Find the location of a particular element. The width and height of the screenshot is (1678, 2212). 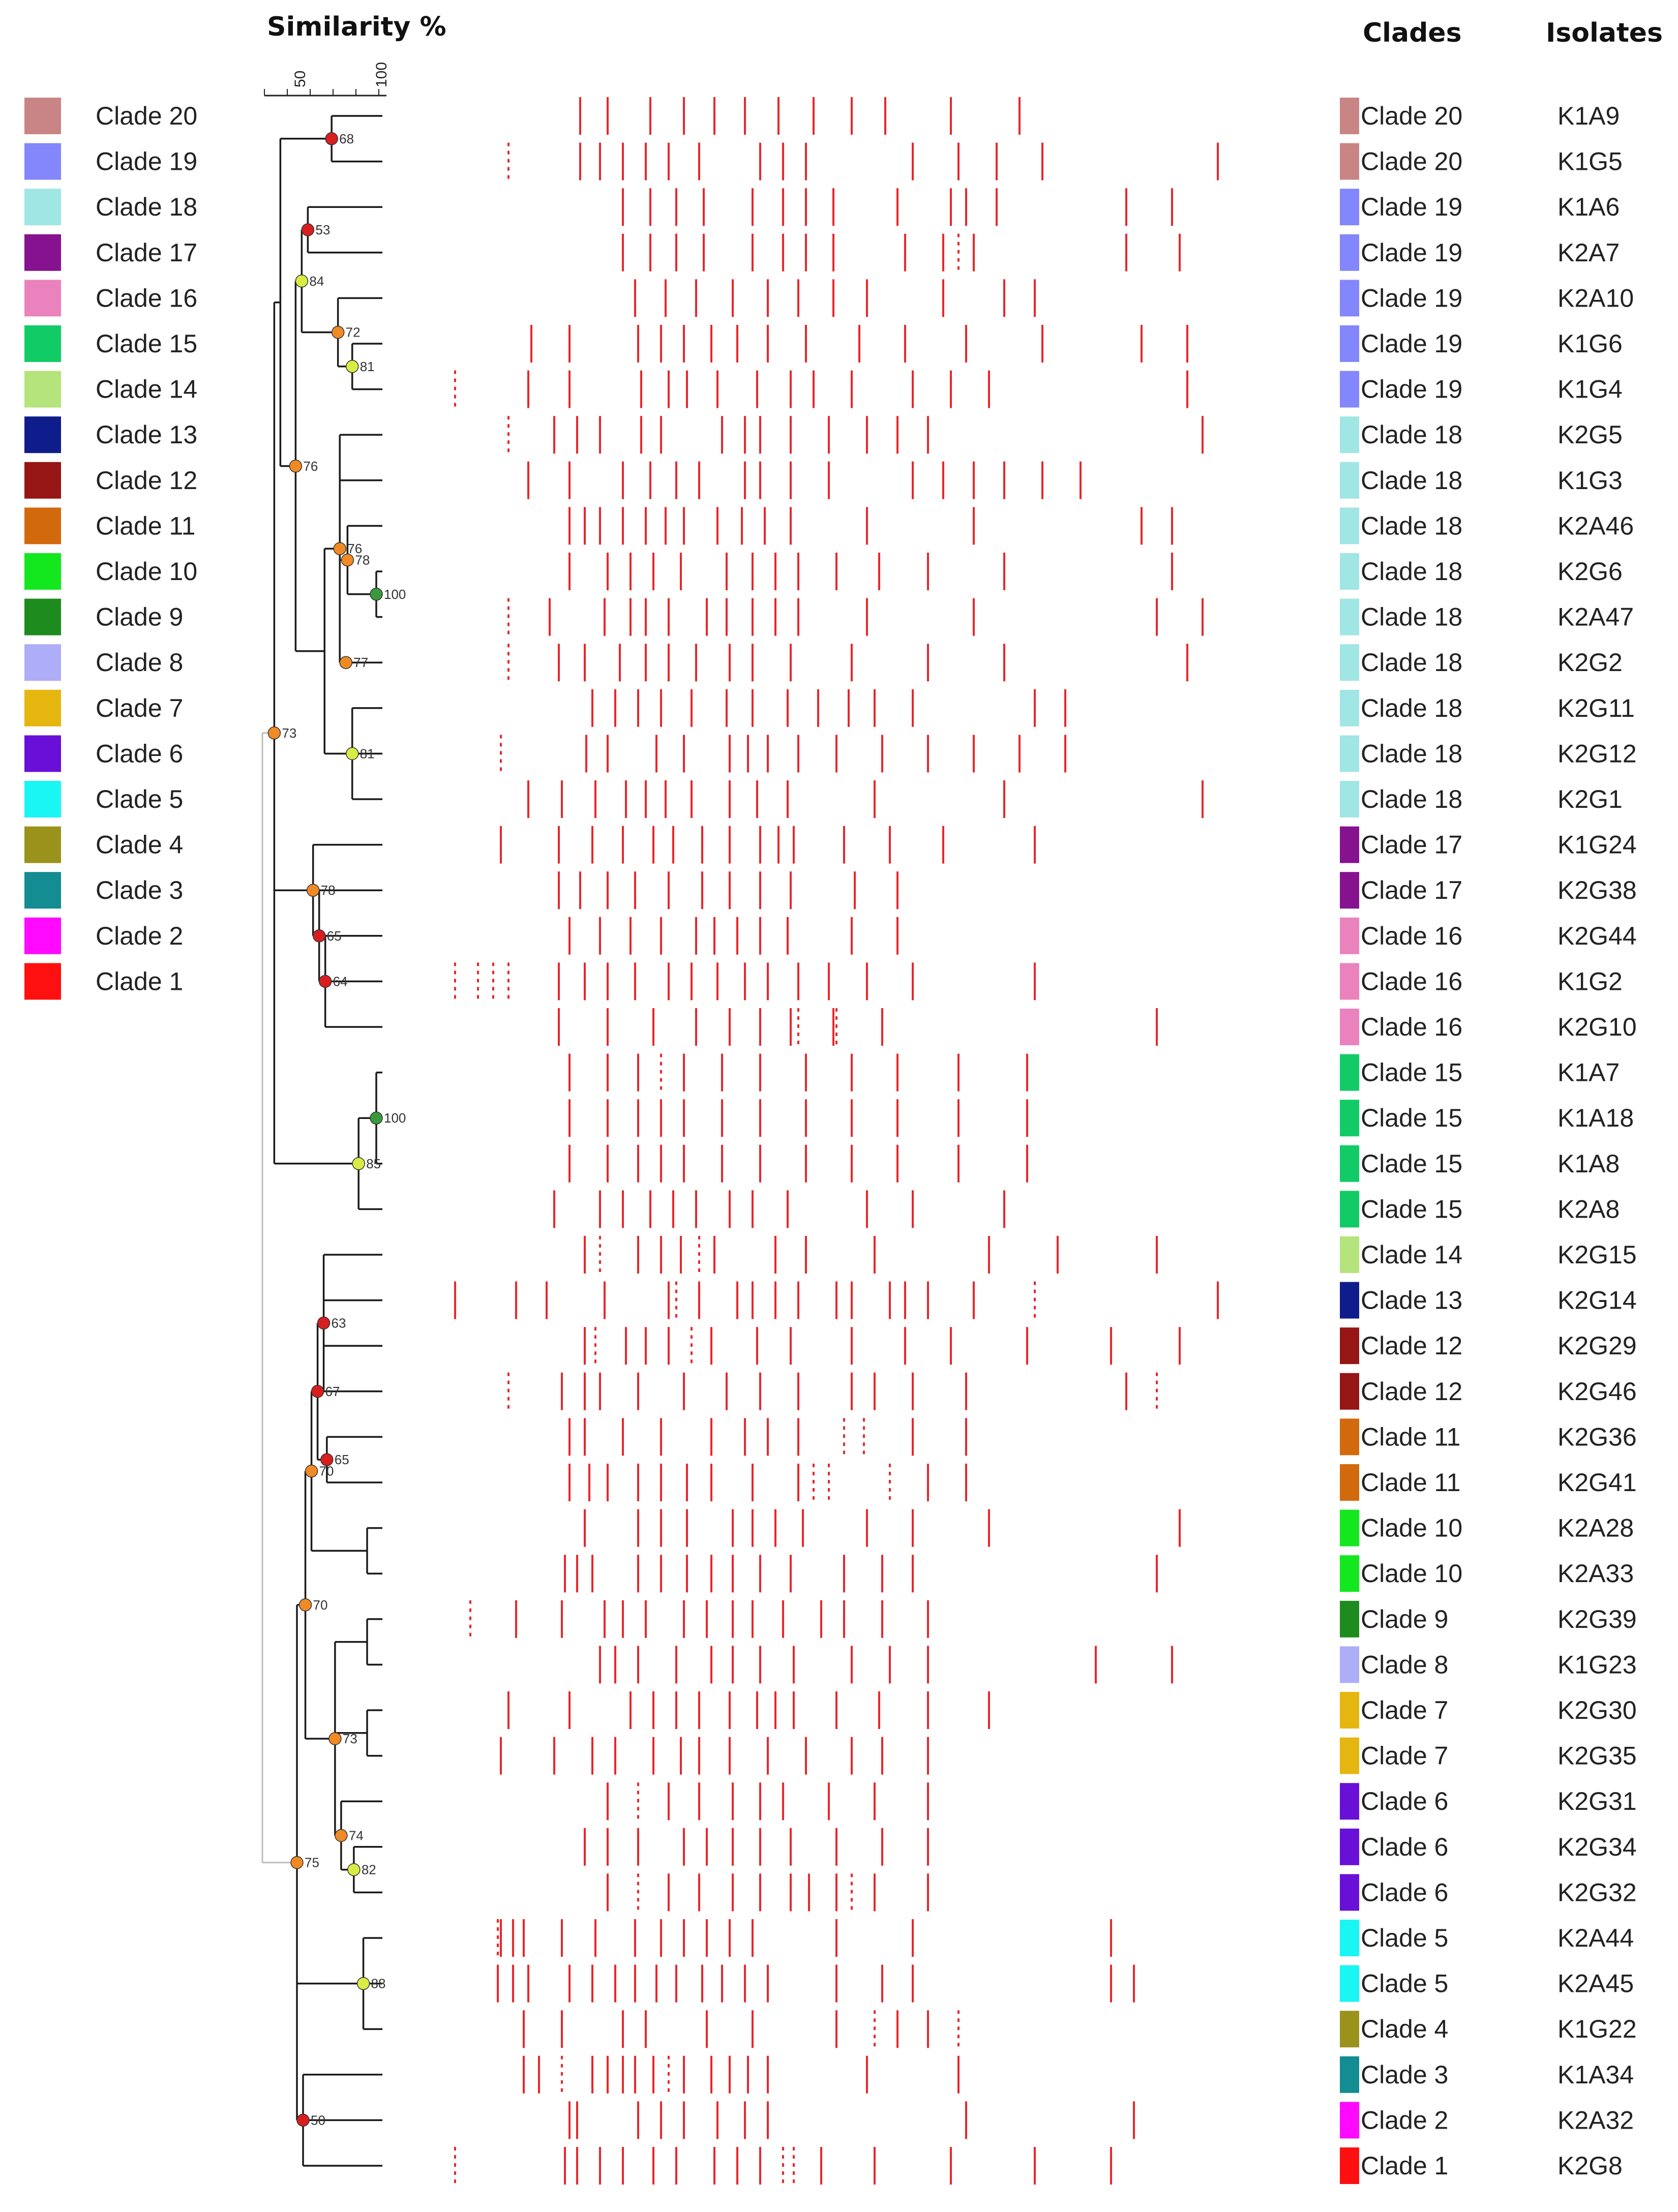

row-isolate-label: K2G39 is located at coordinates (1597, 1619).